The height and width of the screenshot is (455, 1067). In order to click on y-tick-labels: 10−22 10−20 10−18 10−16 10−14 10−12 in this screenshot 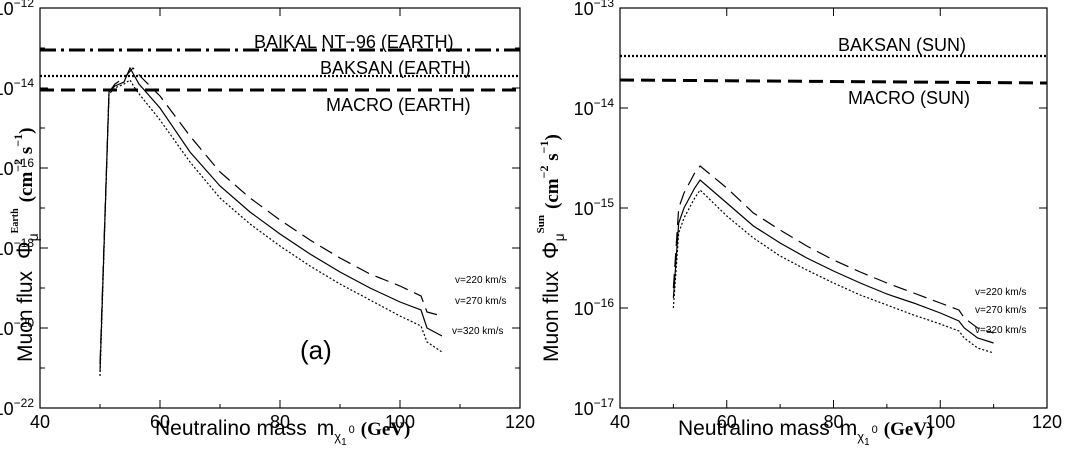, I will do `click(17, 209)`.